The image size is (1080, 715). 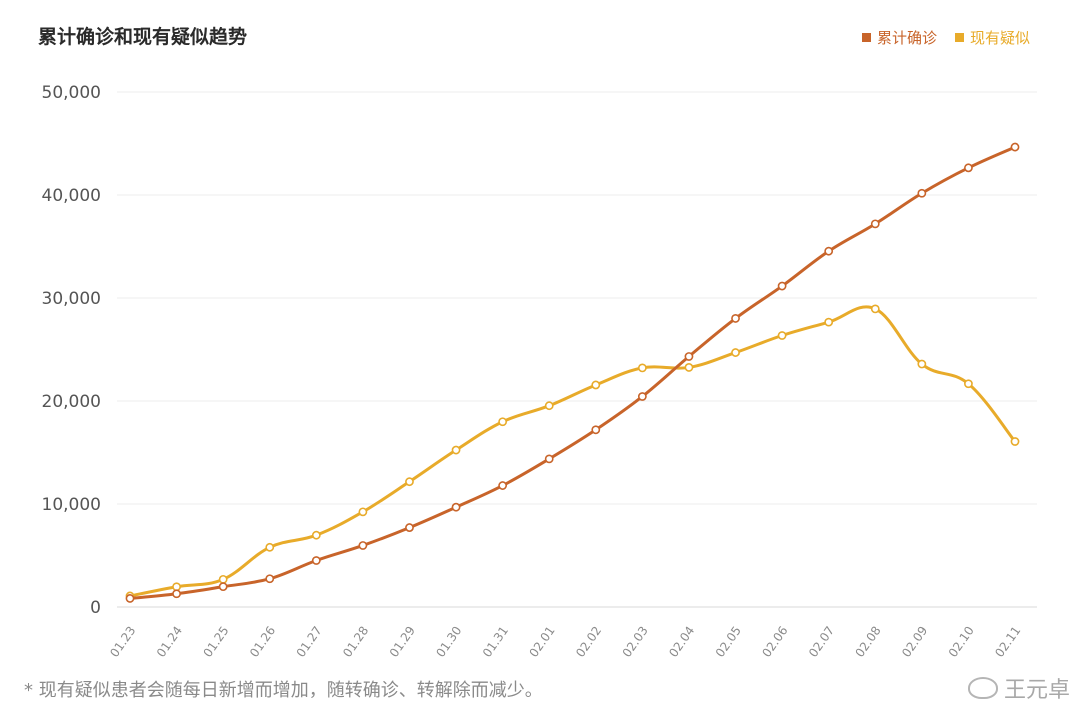 I want to click on x-tick-label: 02.06, so click(x=774, y=642).